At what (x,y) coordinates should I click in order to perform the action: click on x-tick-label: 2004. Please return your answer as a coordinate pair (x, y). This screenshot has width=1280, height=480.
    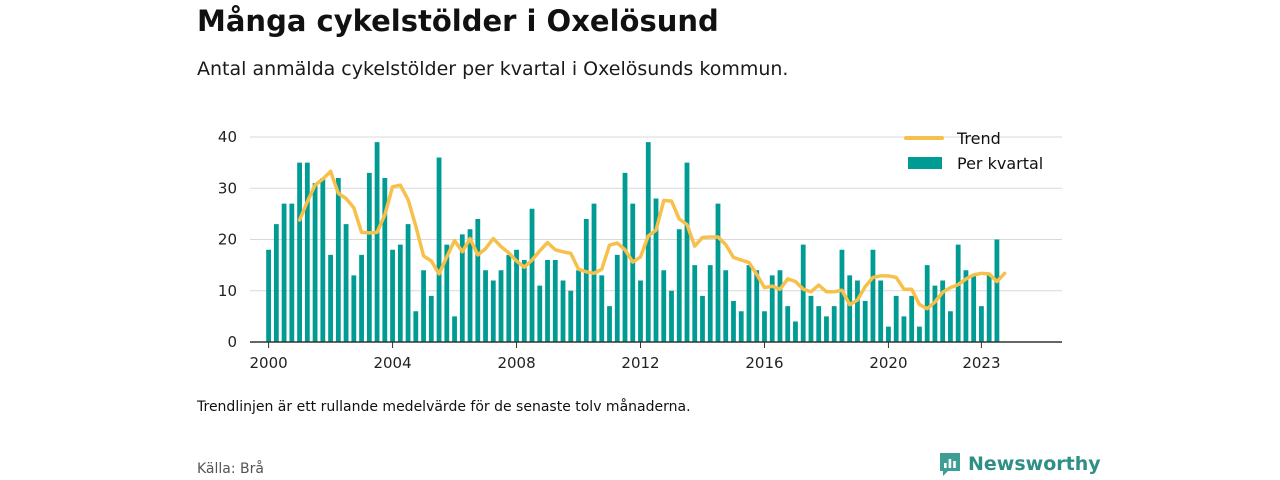
    Looking at the image, I should click on (392, 363).